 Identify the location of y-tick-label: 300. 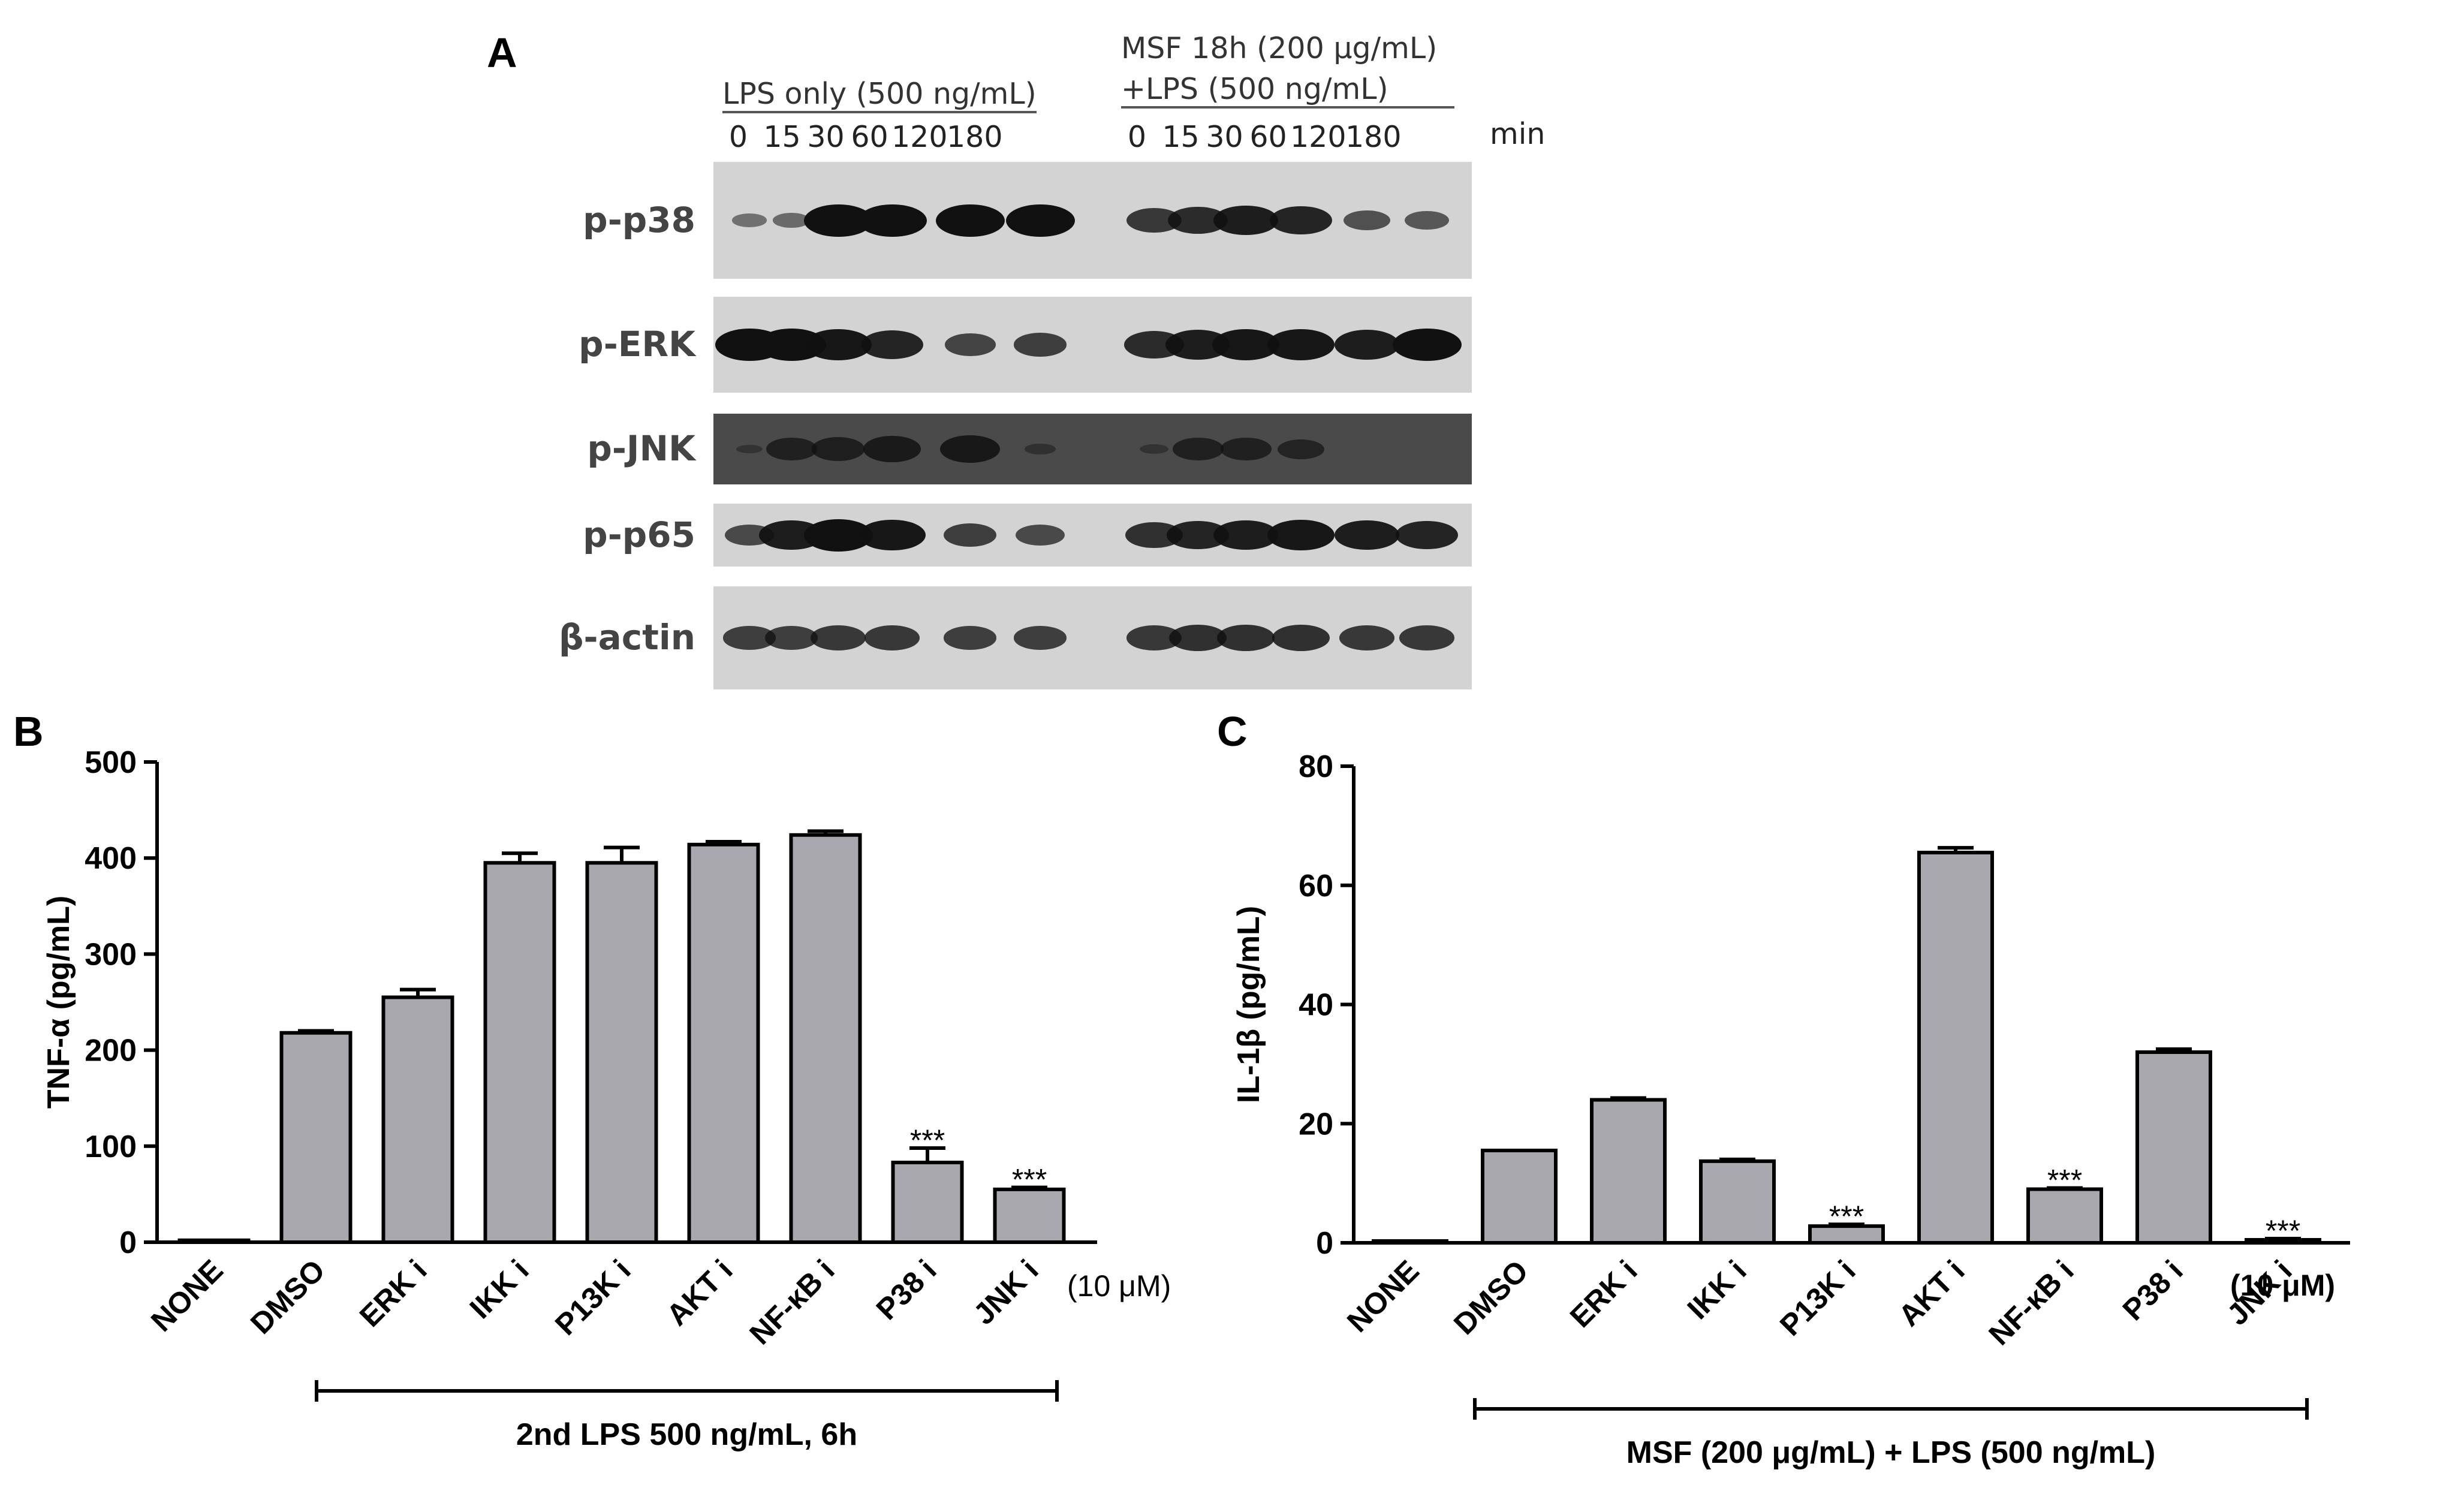
(111, 955).